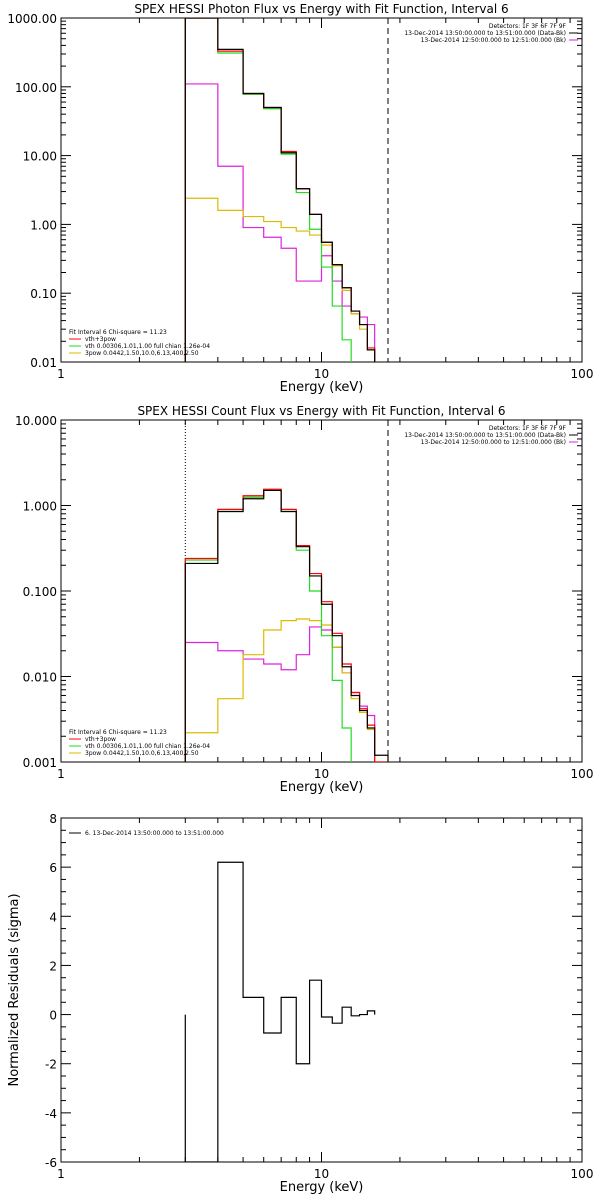 This screenshot has width=600, height=1200. Describe the element at coordinates (51, 1065) in the screenshot. I see `y-tick-label: -2` at that location.